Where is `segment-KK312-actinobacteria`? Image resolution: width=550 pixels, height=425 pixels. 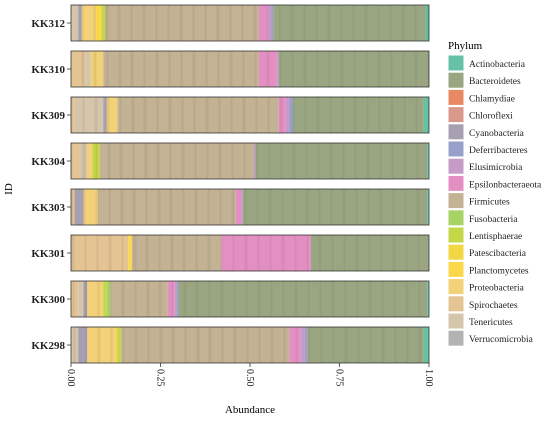
segment-KK312-actinobacteria is located at coordinates (427, 23).